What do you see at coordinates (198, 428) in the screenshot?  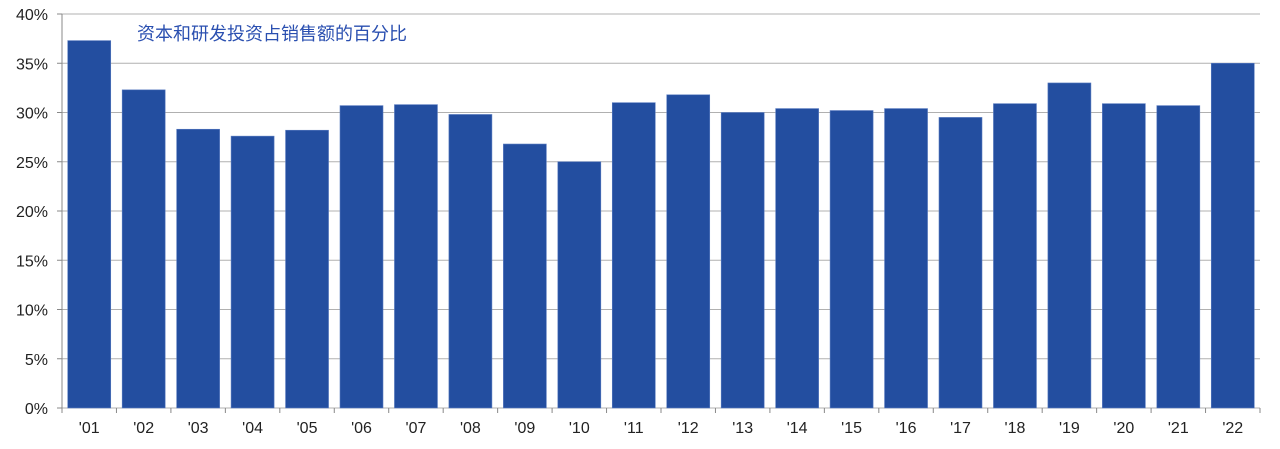 I see `x-tick-label: '03` at bounding box center [198, 428].